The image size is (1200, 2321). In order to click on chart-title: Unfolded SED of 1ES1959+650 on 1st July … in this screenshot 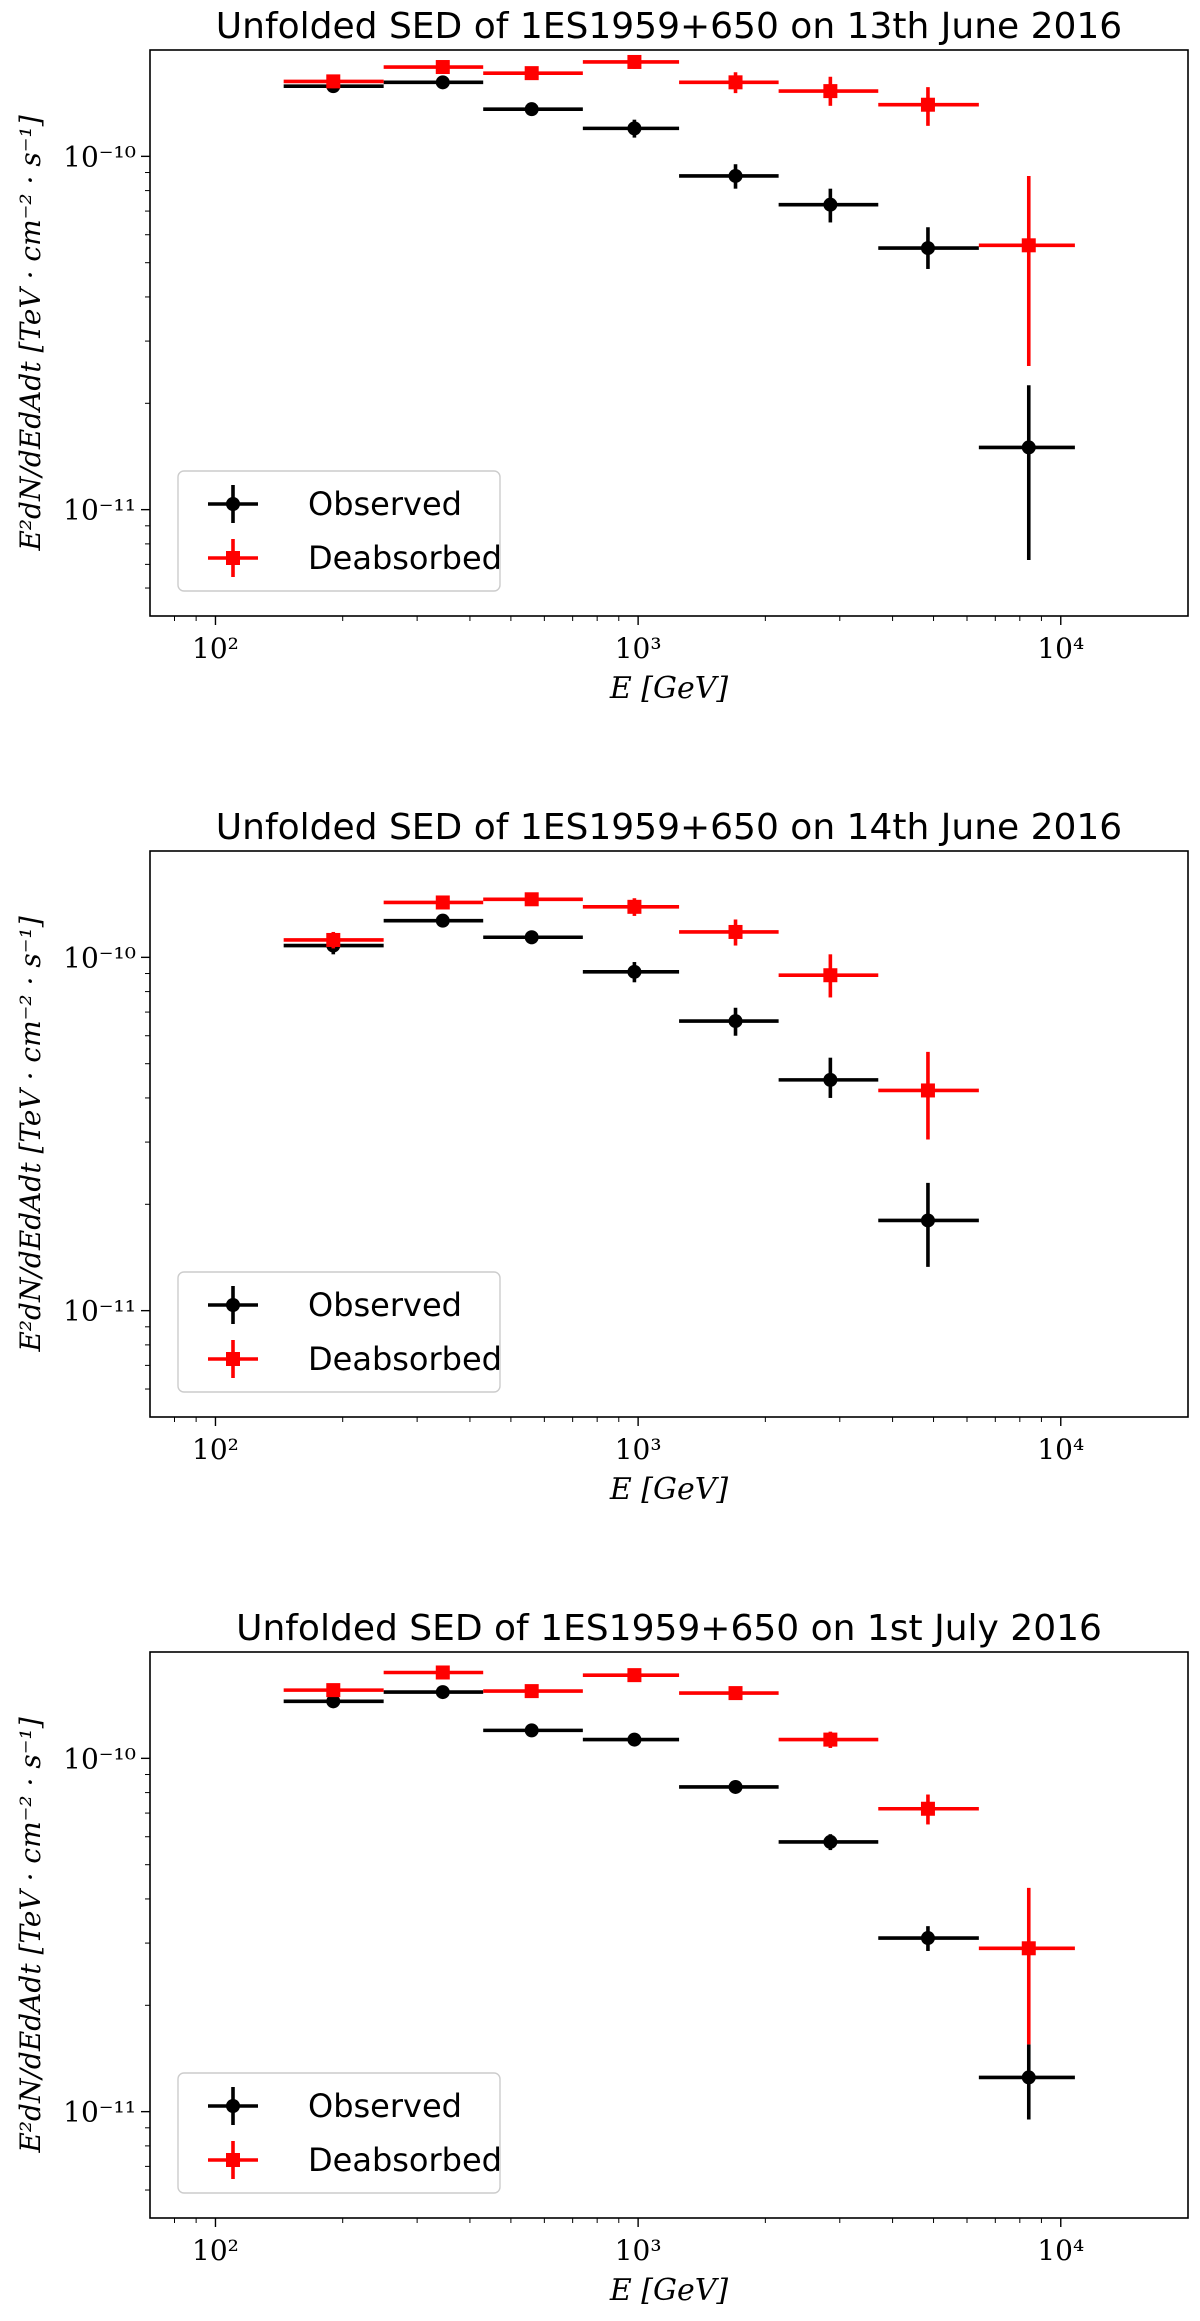, I will do `click(669, 1628)`.